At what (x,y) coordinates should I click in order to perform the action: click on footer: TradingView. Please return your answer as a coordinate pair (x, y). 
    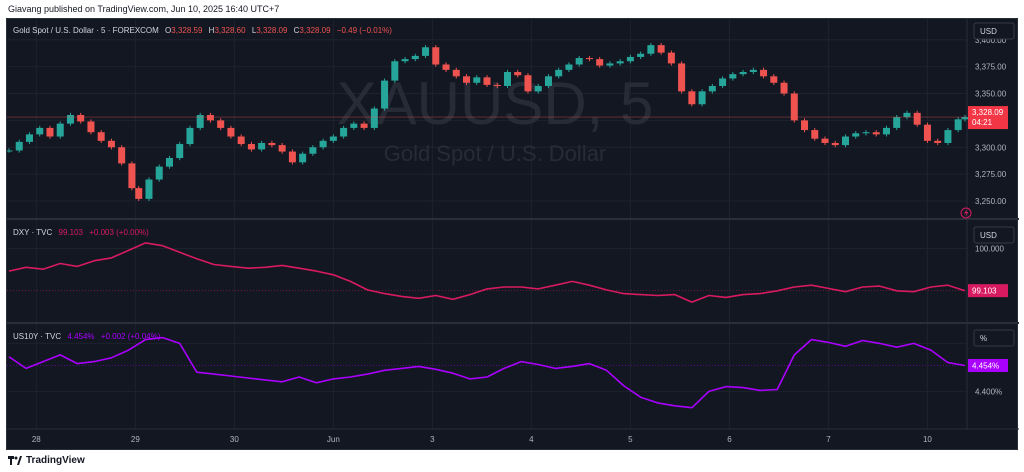
    Looking at the image, I should click on (46, 460).